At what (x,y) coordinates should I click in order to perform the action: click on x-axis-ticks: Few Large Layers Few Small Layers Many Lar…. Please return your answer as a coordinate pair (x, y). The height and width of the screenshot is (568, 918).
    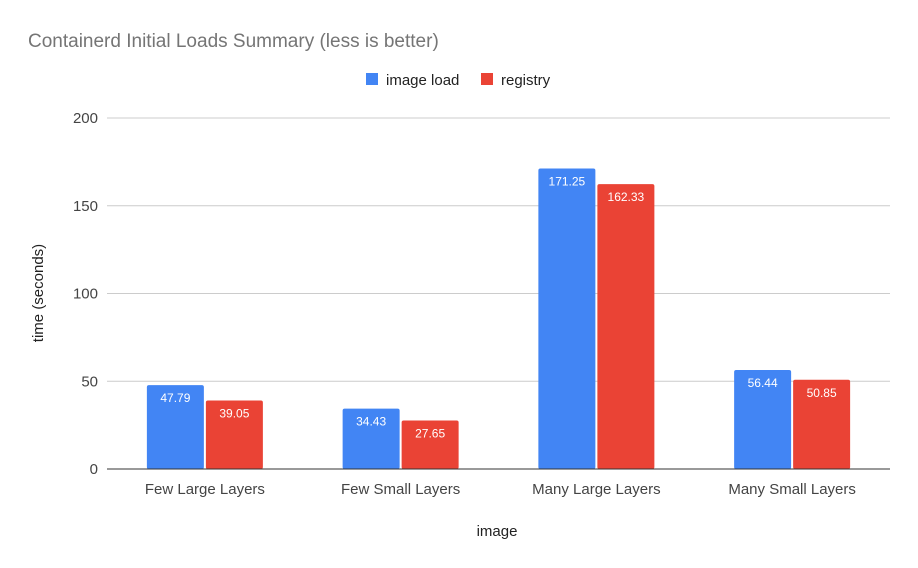
    Looking at the image, I should click on (500, 489).